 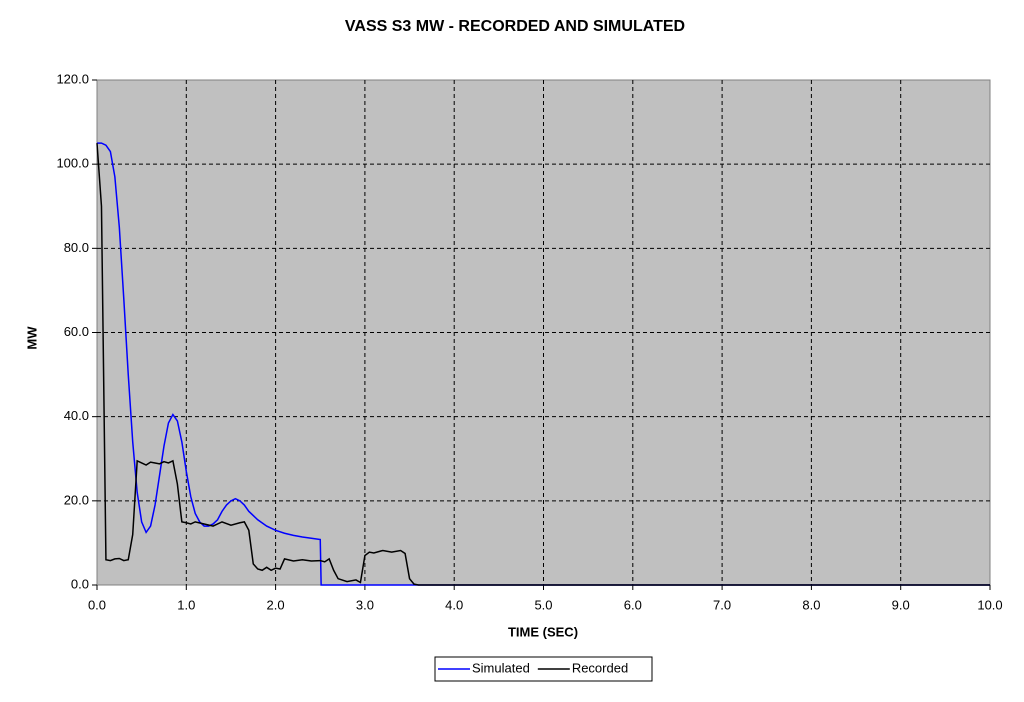 I want to click on y-tick-label: 40.0, so click(x=76, y=415).